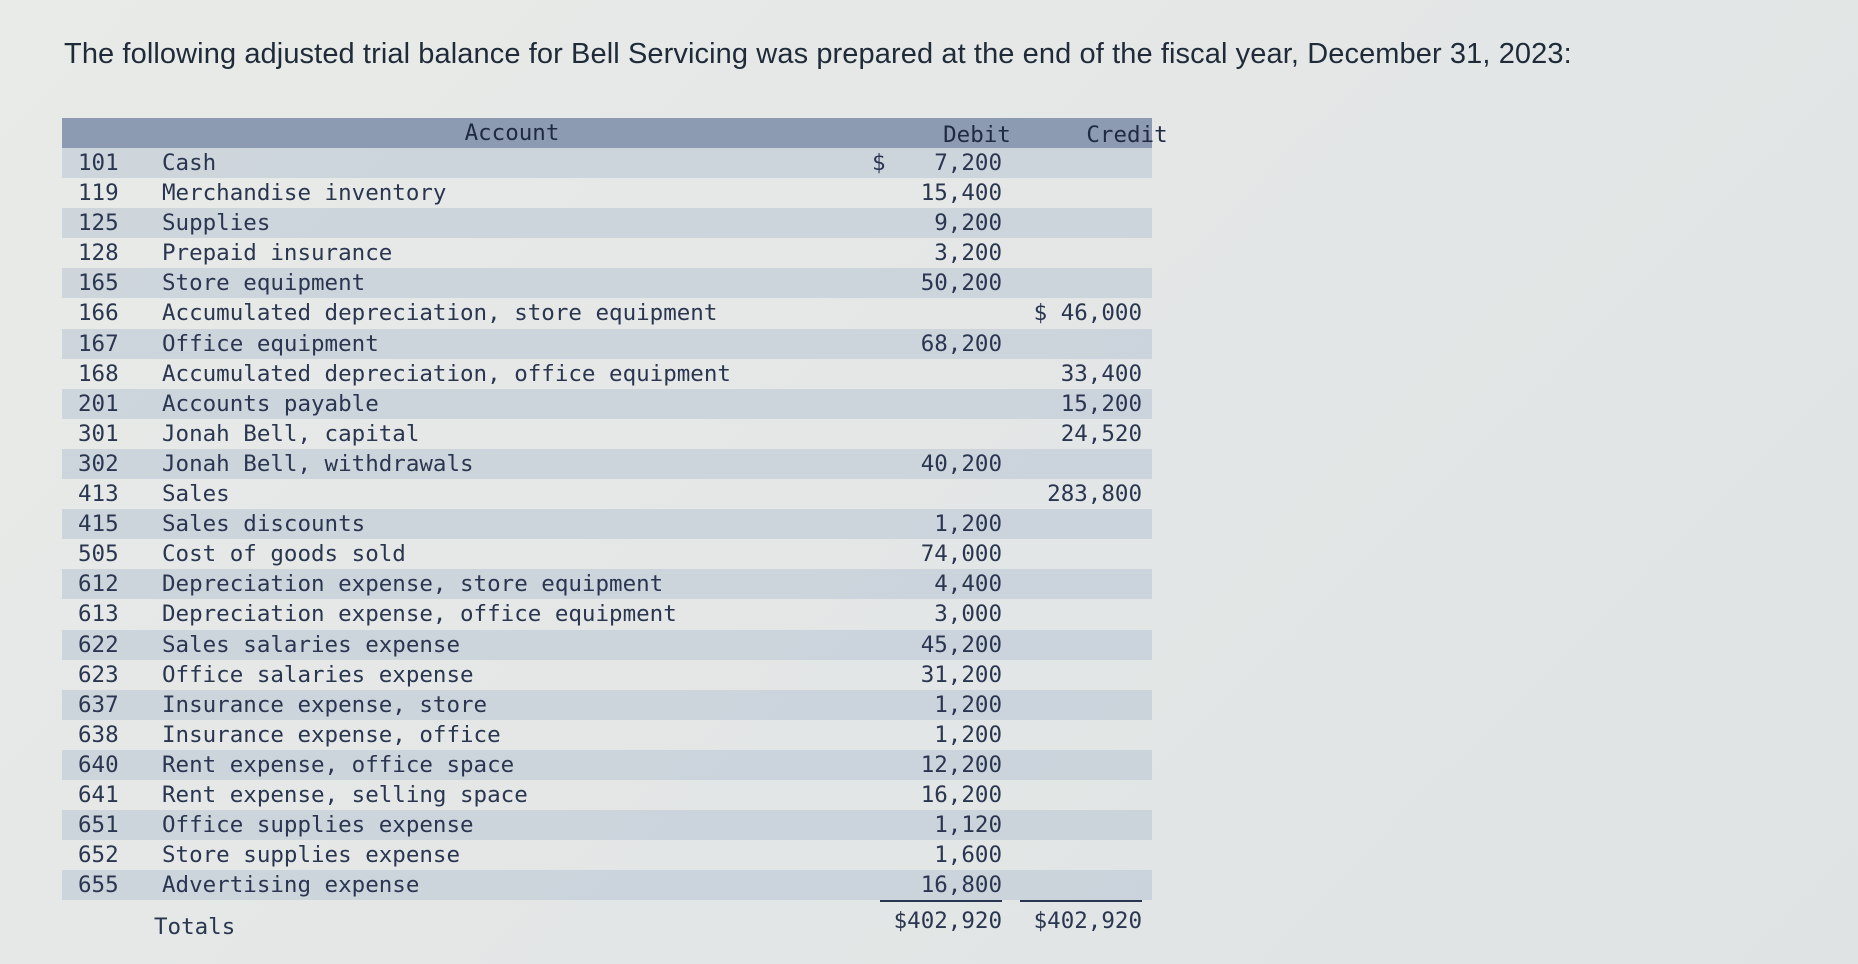 This screenshot has height=964, width=1858. Describe the element at coordinates (98, 343) in the screenshot. I see `account-number: 167` at that location.